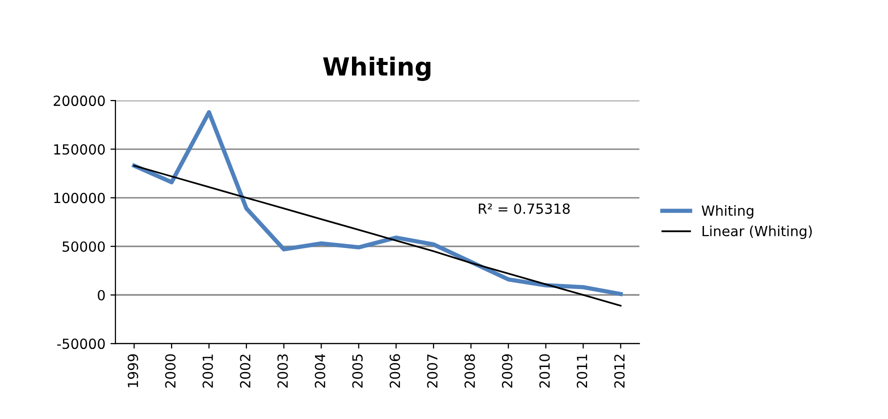 The width and height of the screenshot is (888, 419). I want to click on y-tick-label: 100000, so click(79, 198).